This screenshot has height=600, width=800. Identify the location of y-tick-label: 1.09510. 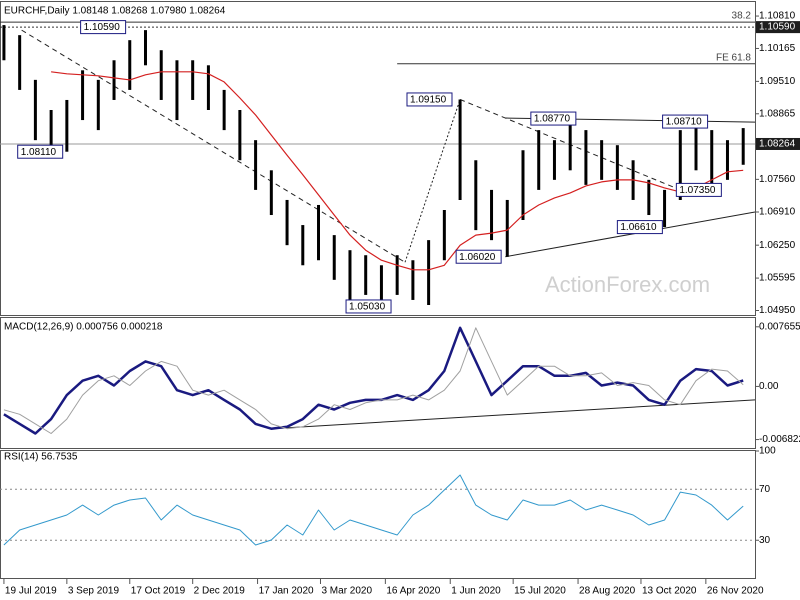
(777, 81).